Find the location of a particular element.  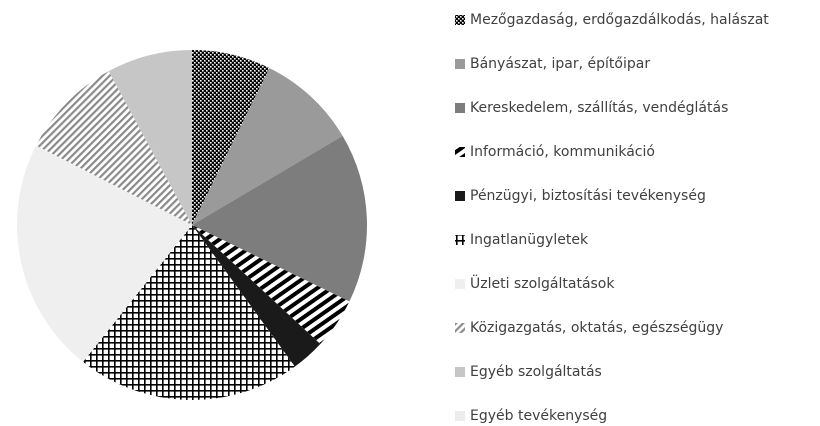

legend-label: Bányászat, ipar, építőipar is located at coordinates (560, 64).